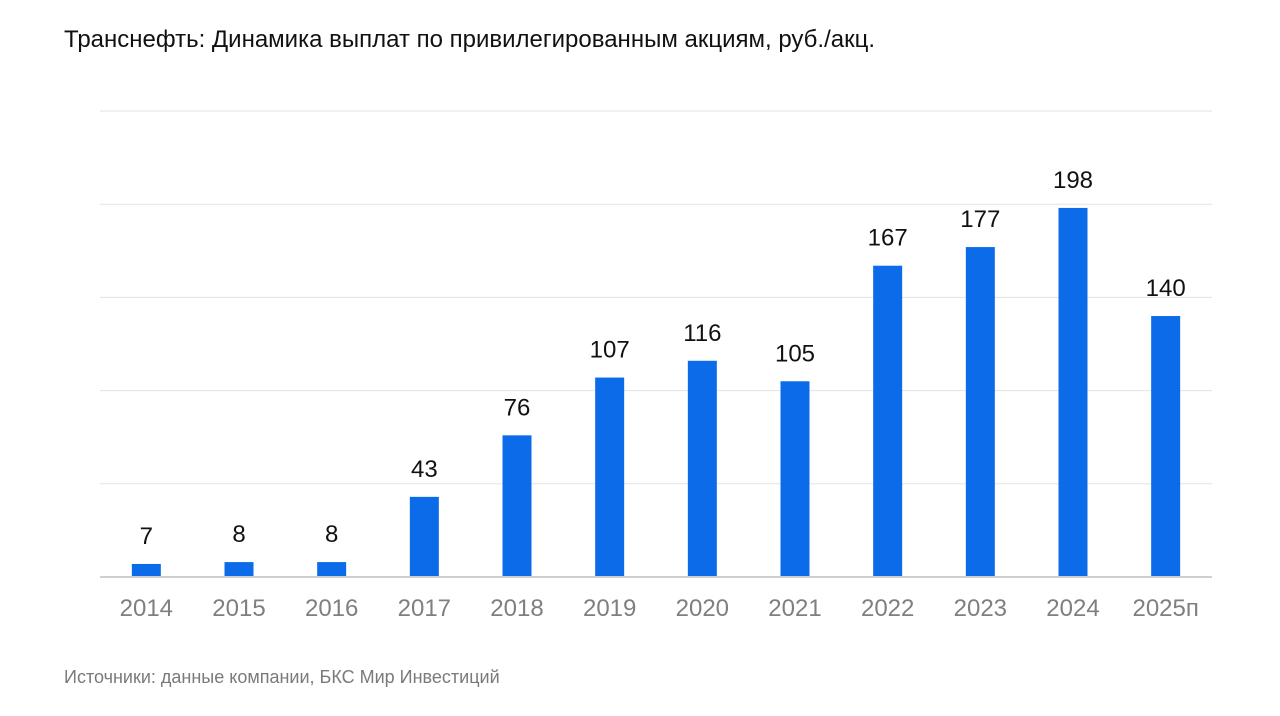  I want to click on data-label-2017: 43, so click(424, 469).